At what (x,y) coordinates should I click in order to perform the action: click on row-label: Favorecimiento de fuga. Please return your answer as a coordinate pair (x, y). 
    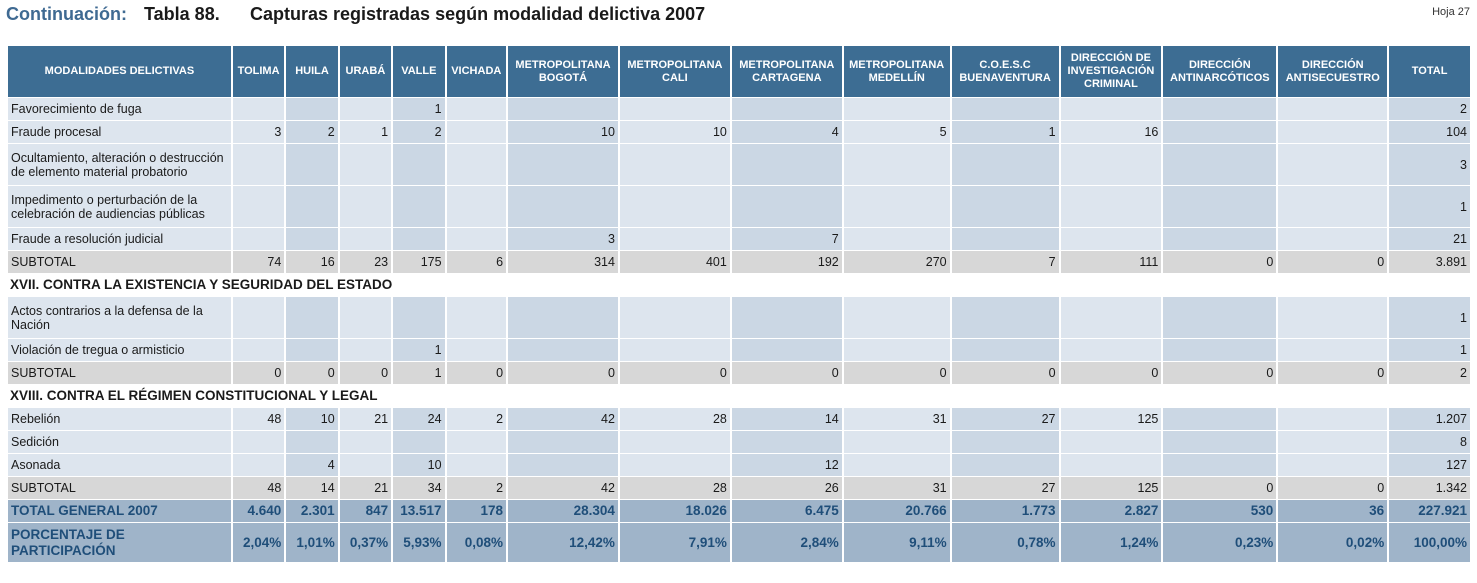
    Looking at the image, I should click on (119, 109).